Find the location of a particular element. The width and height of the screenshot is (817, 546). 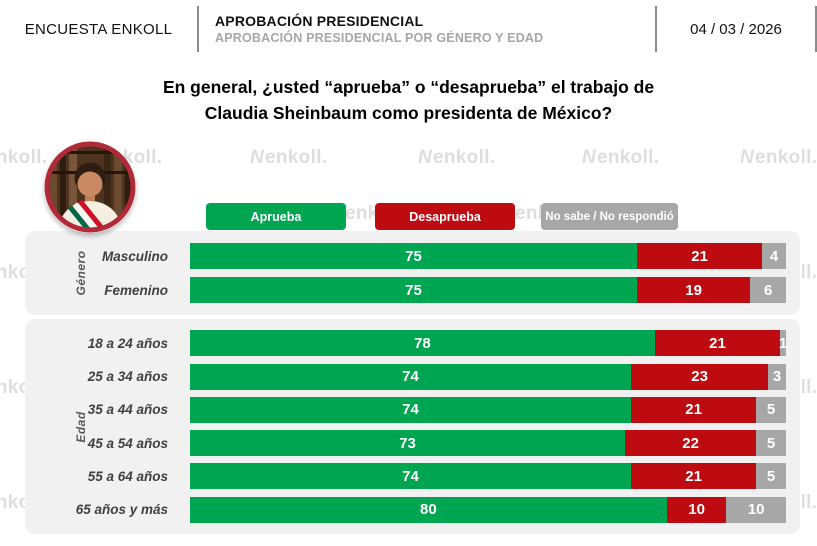

bar-segment-no-sabe-no-respondi-: 10 is located at coordinates (756, 509).